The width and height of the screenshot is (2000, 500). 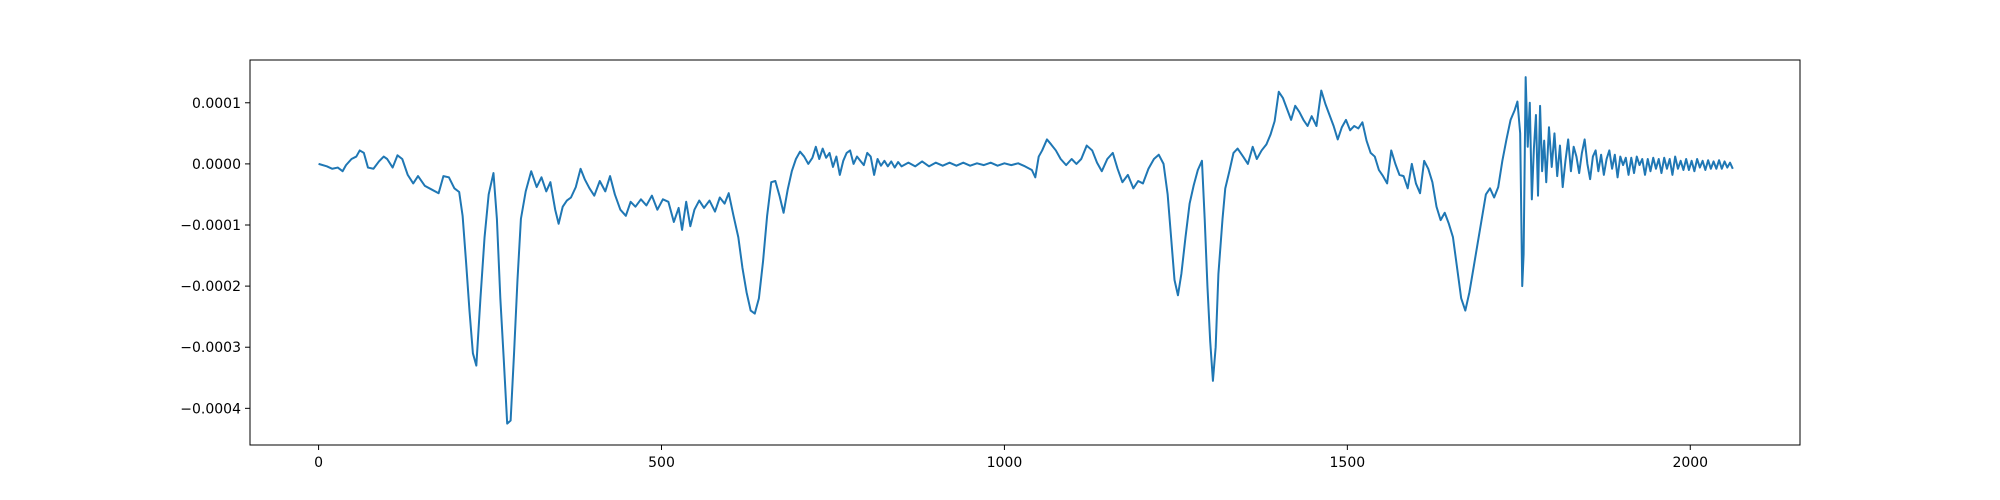 What do you see at coordinates (216, 104) in the screenshot?
I see `y-tick-label-0: 0.0001` at bounding box center [216, 104].